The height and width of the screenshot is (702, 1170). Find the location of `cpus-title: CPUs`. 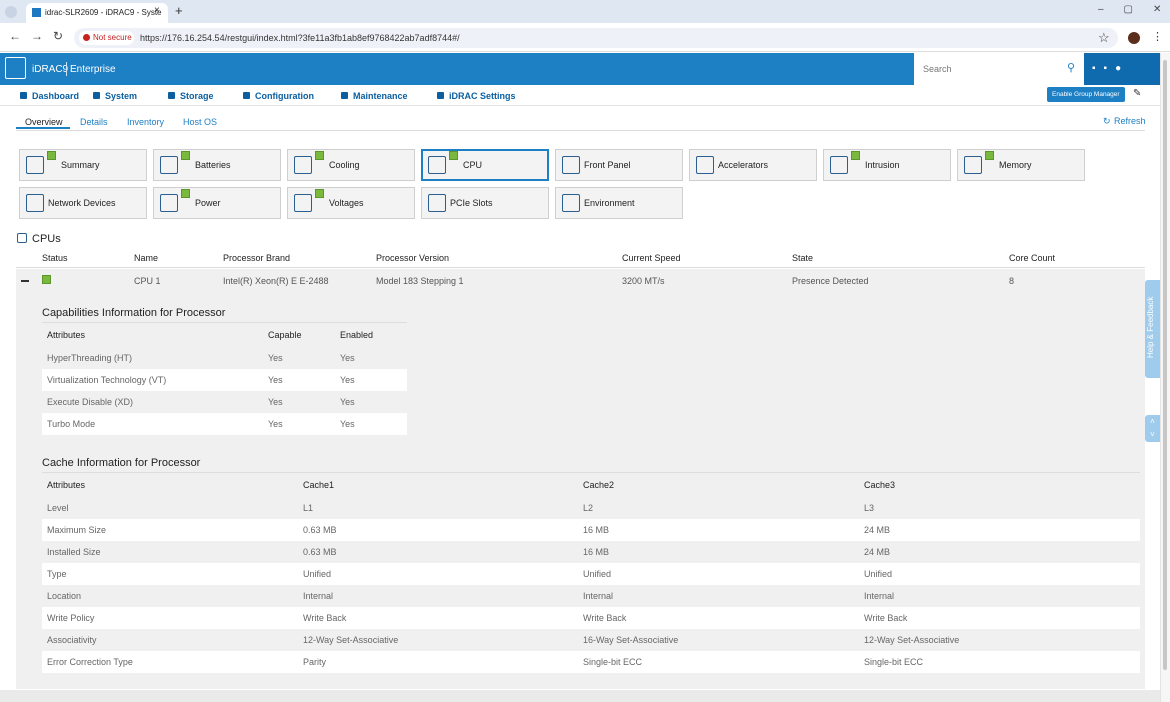

cpus-title: CPUs is located at coordinates (46, 239).